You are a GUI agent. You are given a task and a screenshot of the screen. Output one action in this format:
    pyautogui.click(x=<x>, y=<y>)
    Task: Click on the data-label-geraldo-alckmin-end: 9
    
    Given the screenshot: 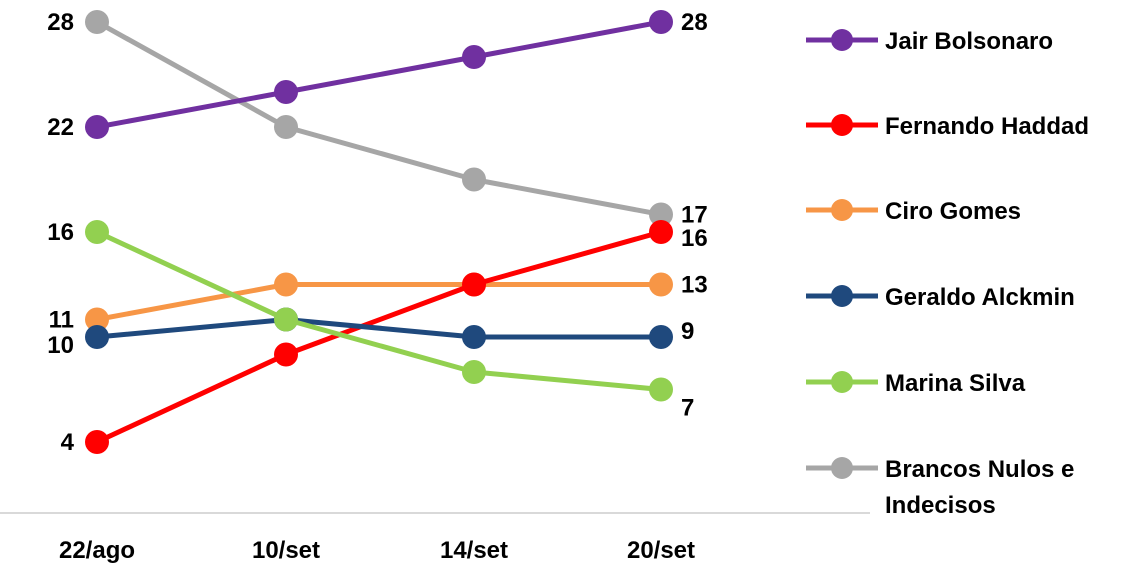 What is the action you would take?
    pyautogui.click(x=687, y=331)
    